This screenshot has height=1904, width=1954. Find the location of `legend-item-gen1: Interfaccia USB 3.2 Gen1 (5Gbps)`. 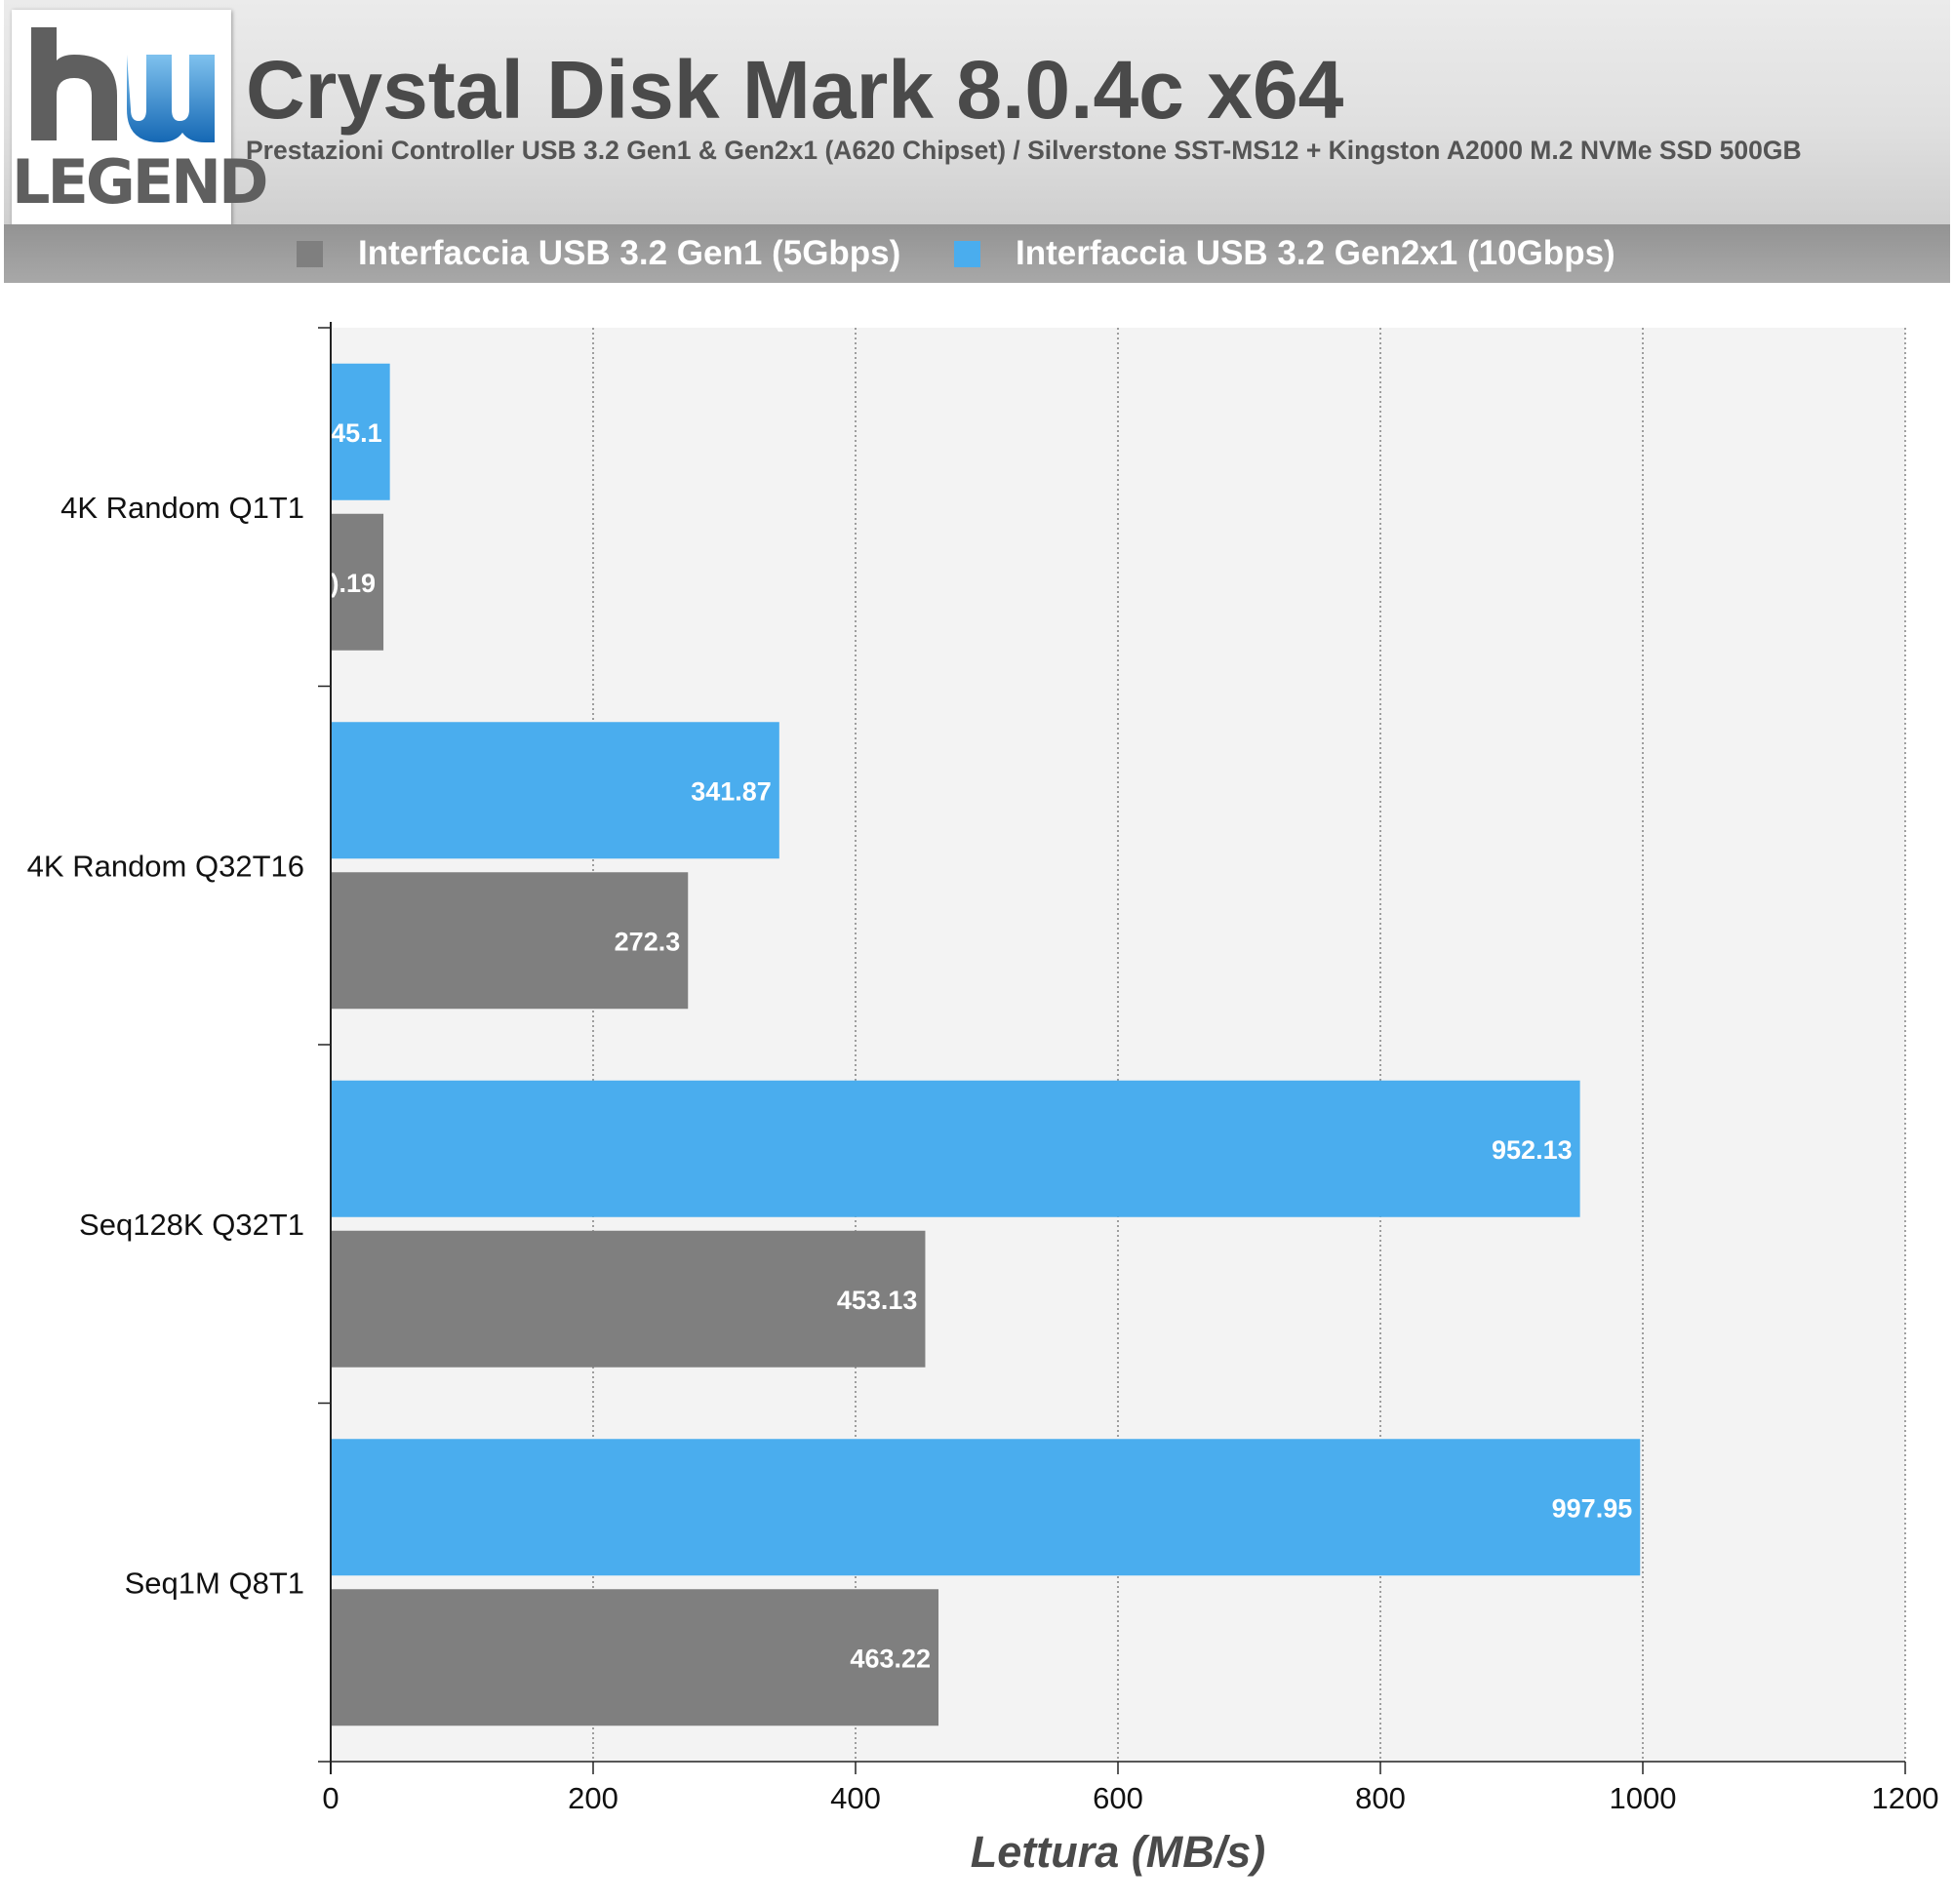

legend-item-gen1: Interfaccia USB 3.2 Gen1 (5Gbps) is located at coordinates (598, 253).